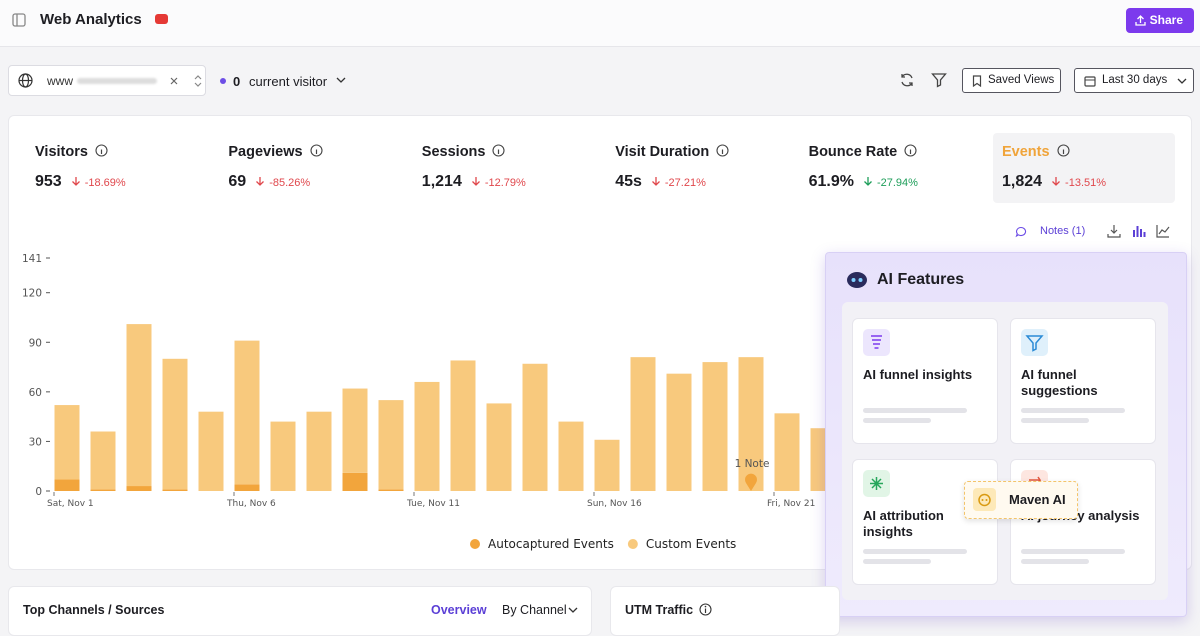  I want to click on metric-change: -13.51%, so click(1086, 183).